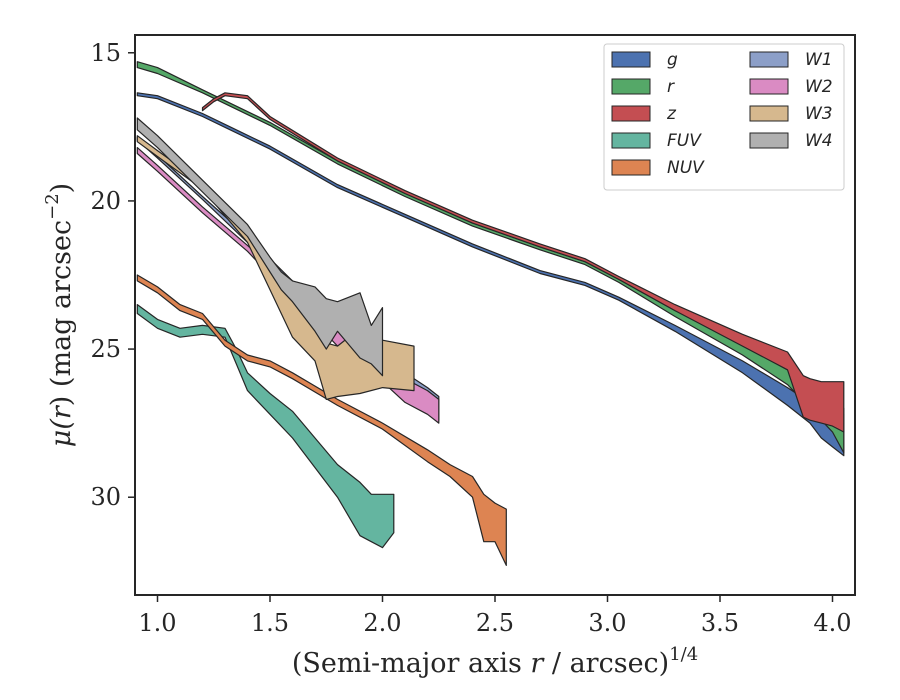  Describe the element at coordinates (495, 623) in the screenshot. I see `x-tick-label: 2.5` at that location.